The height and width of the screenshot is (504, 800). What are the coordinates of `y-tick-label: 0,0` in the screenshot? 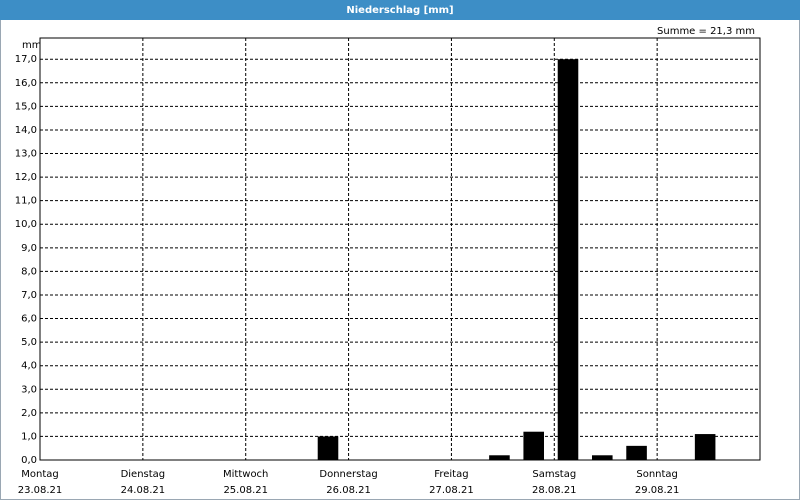 It's located at (29, 460).